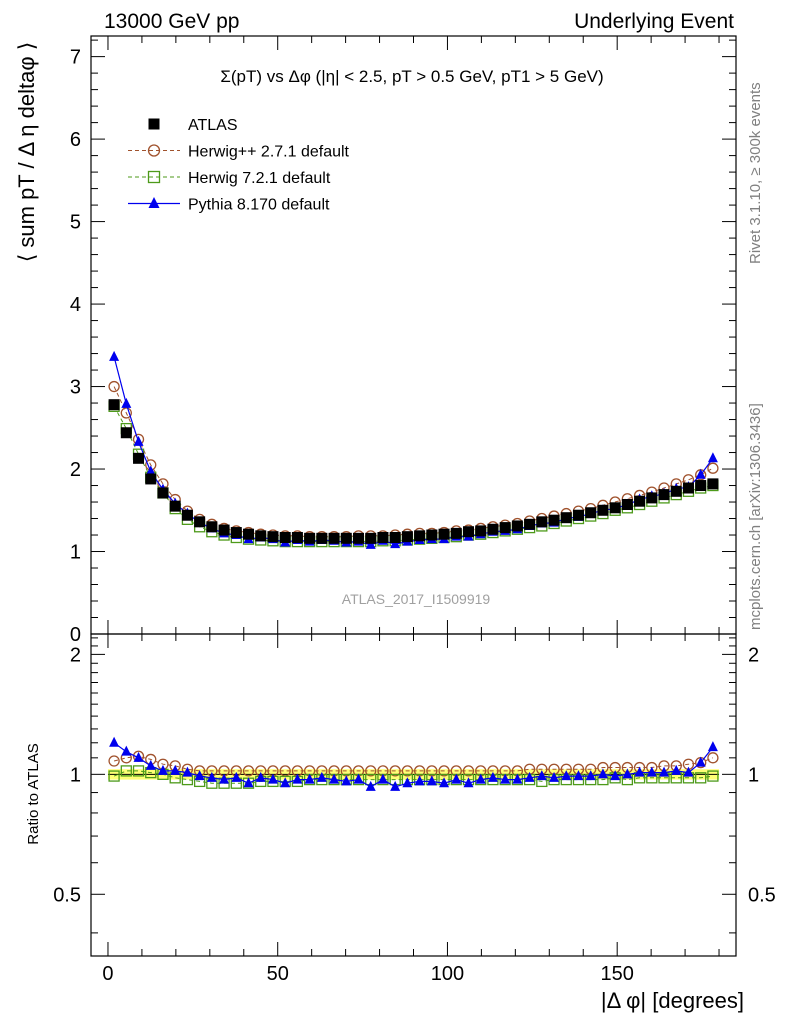 The height and width of the screenshot is (1024, 786). Describe the element at coordinates (672, 1000) in the screenshot. I see `x-axis-label: |Δ φ| [degrees]` at that location.